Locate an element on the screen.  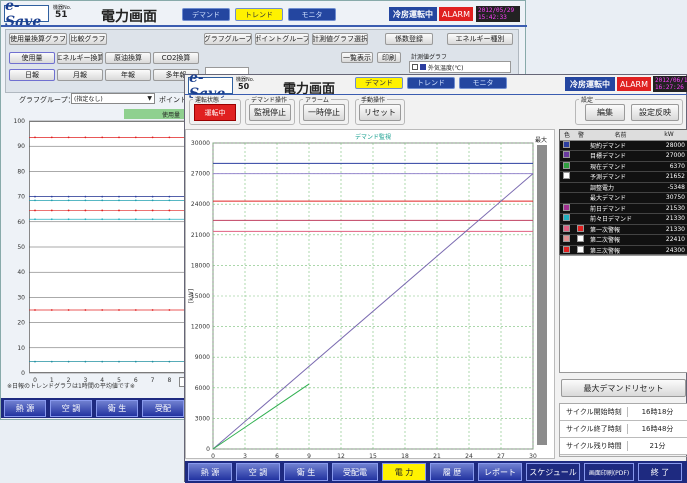
edit-button: 編集 is located at coordinates (605, 112).